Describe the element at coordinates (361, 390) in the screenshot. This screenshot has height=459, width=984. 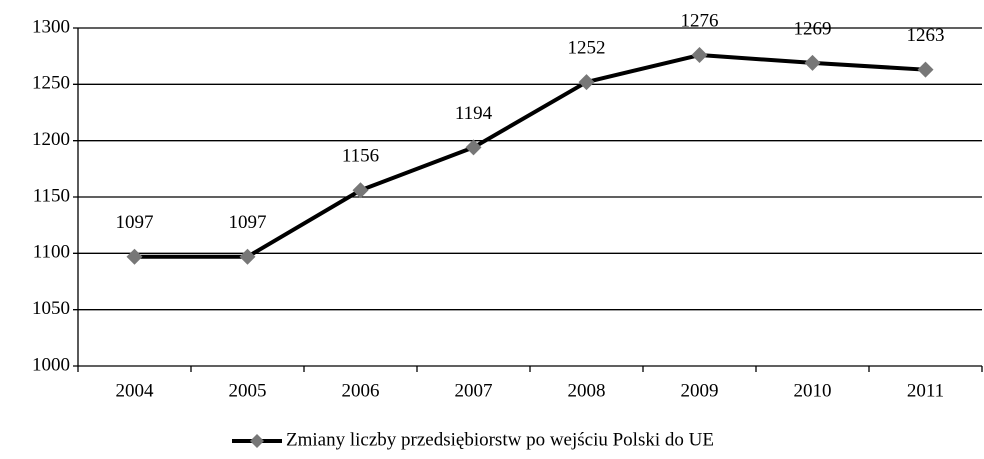
I see `x-tick-label: 2006` at that location.